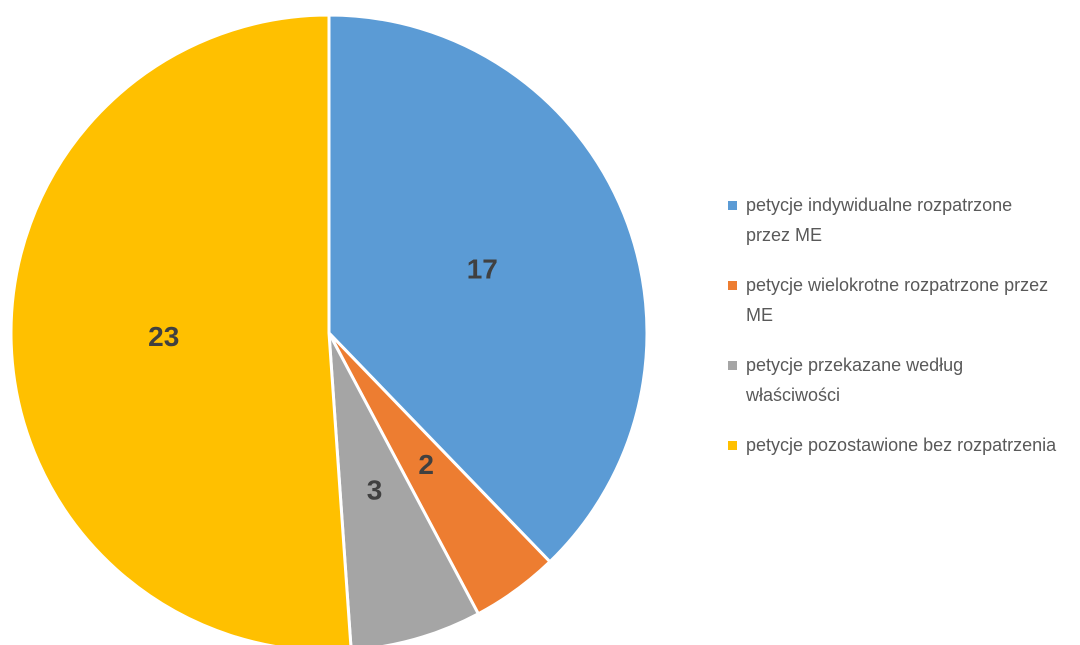 The image size is (1080, 645). What do you see at coordinates (855, 380) in the screenshot?
I see `legend-label: petycje przekazane według właściwości` at bounding box center [855, 380].